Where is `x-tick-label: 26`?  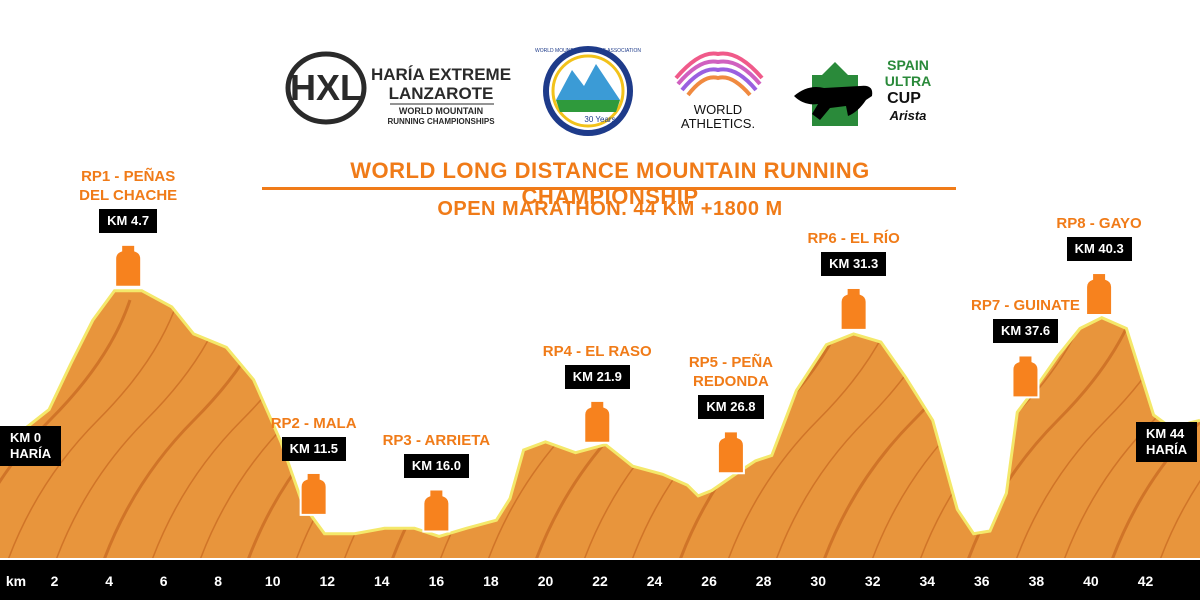
x-tick-label: 26 is located at coordinates (709, 581).